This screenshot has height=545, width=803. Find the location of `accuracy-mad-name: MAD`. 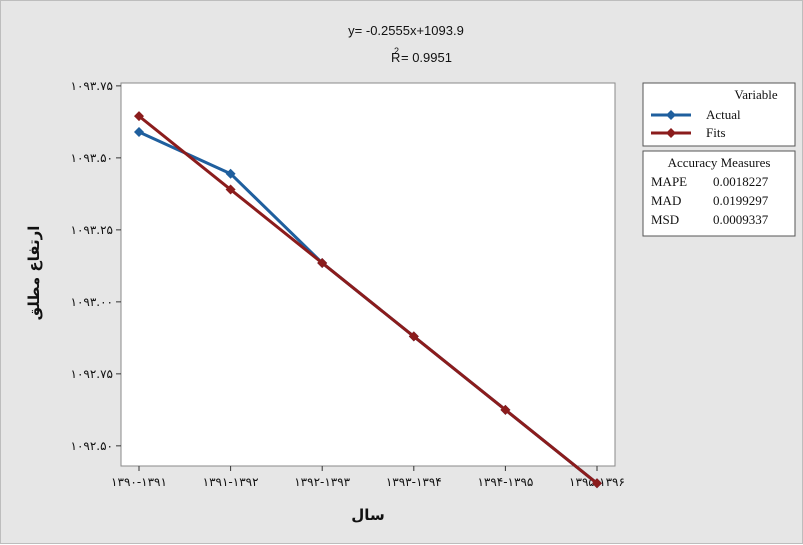

accuracy-mad-name: MAD is located at coordinates (666, 200).